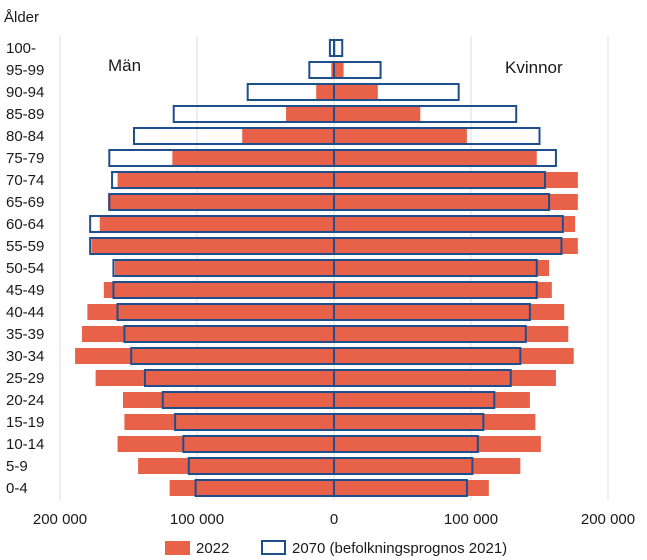 The height and width of the screenshot is (560, 647). What do you see at coordinates (25, 136) in the screenshot?
I see `category-label: 80-84` at bounding box center [25, 136].